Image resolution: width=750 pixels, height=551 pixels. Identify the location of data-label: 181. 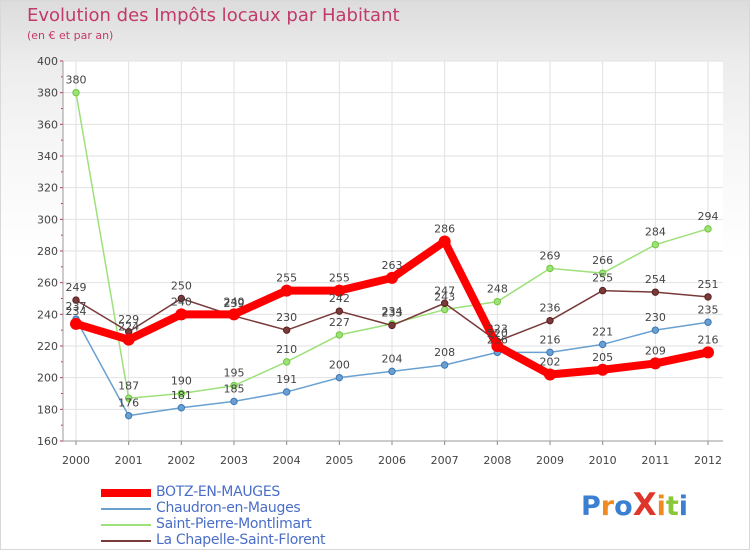
(181, 395).